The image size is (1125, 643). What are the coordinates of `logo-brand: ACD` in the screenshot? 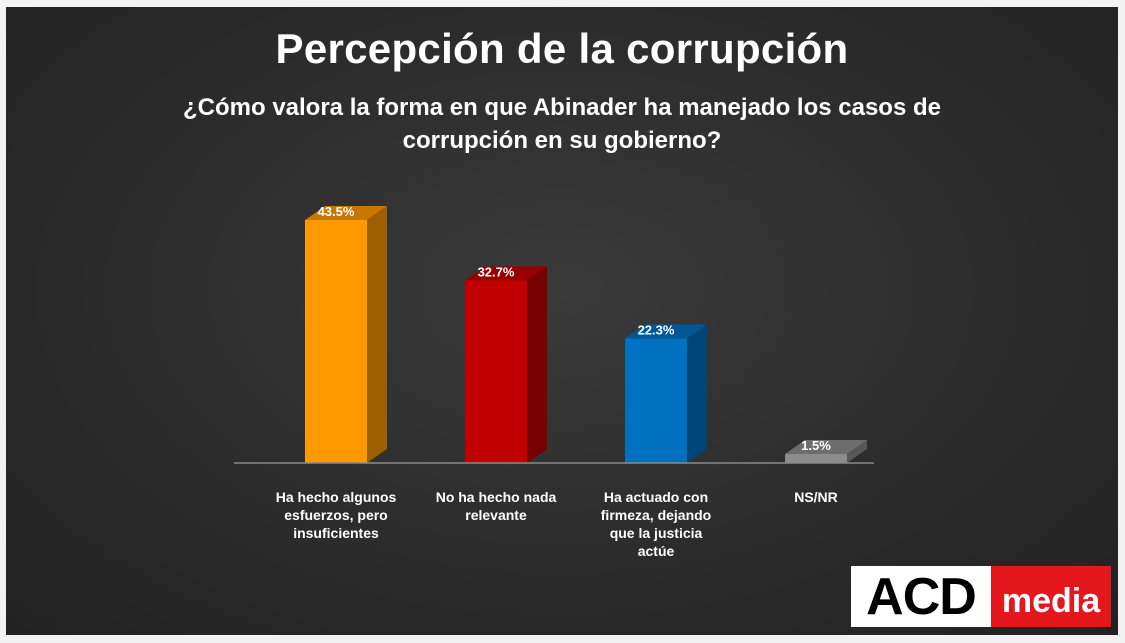 It's located at (921, 596).